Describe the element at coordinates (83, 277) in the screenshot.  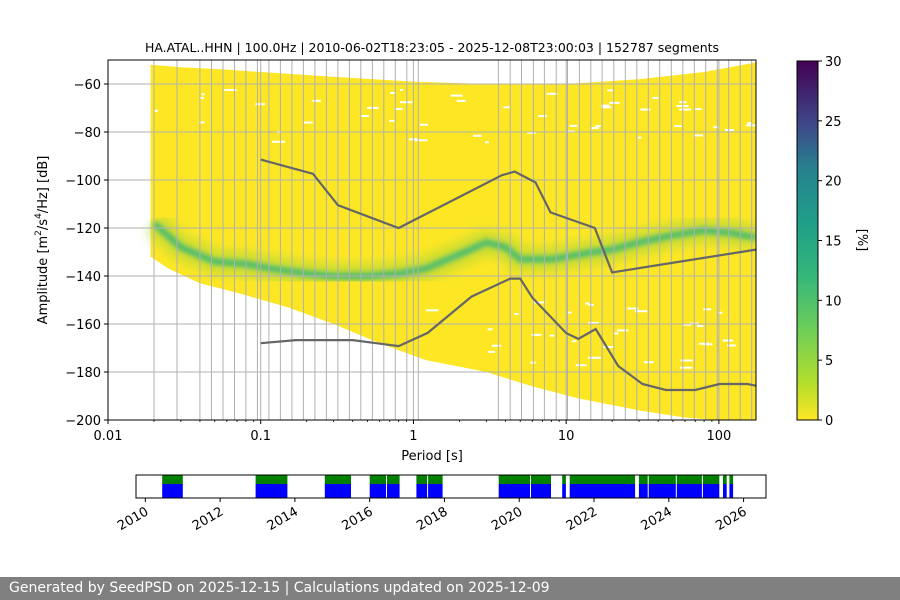
I see `y-tick-label: −140` at that location.